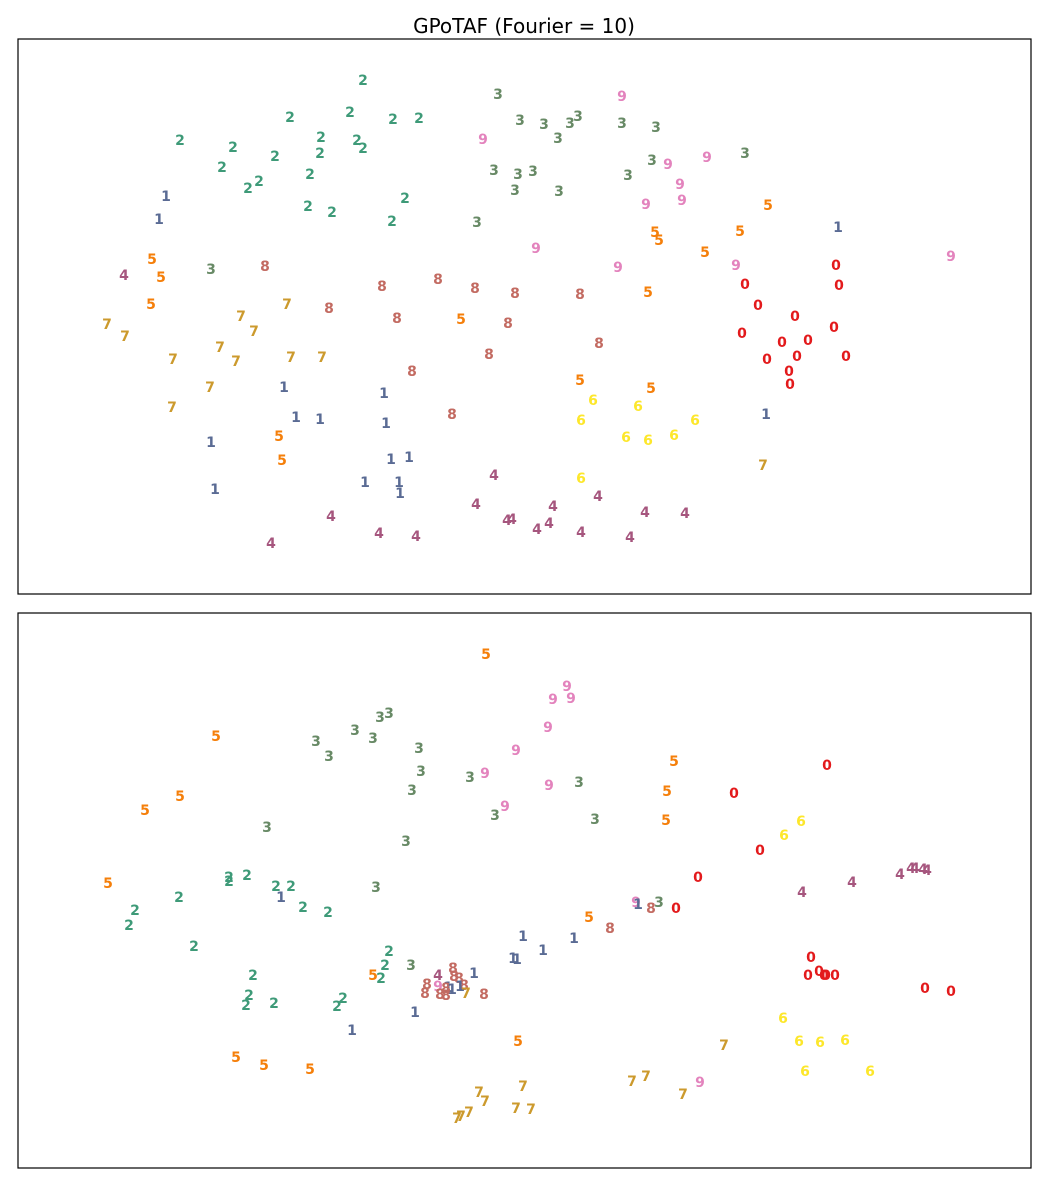 This screenshot has height=1187, width=1048. I want to click on point-bottom-91-digit-0: 0, so click(826, 976).